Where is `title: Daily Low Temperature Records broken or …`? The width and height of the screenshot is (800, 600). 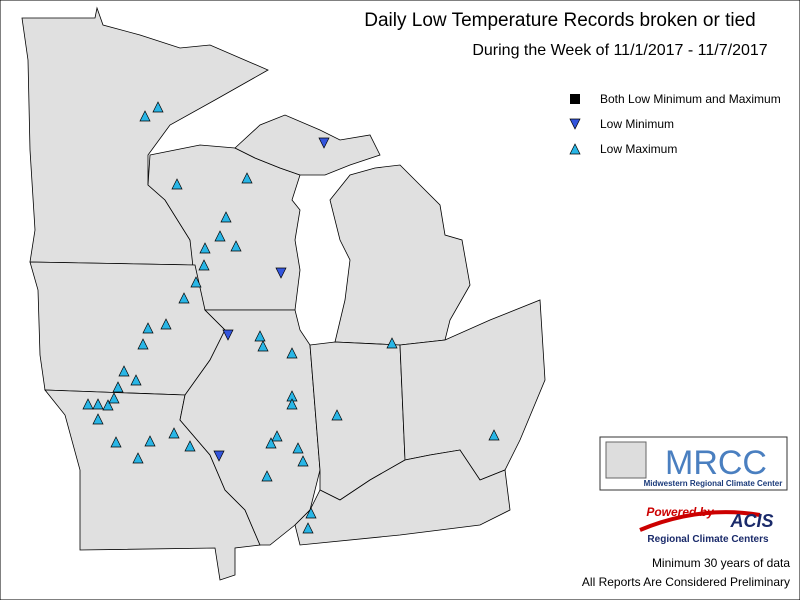 title: Daily Low Temperature Records broken or … is located at coordinates (559, 20).